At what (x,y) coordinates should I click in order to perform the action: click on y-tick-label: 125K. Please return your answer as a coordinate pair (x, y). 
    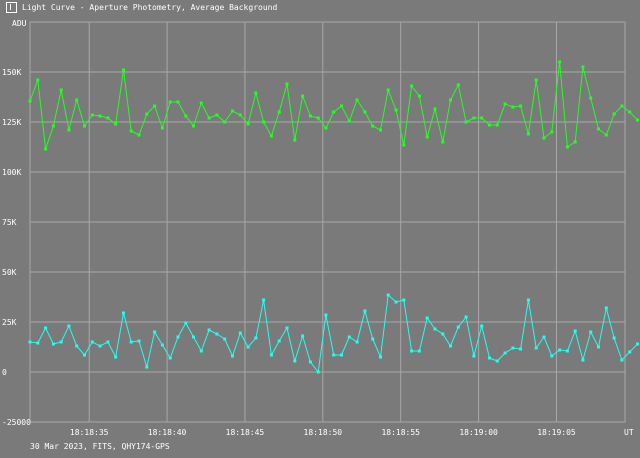
    Looking at the image, I should click on (11, 122).